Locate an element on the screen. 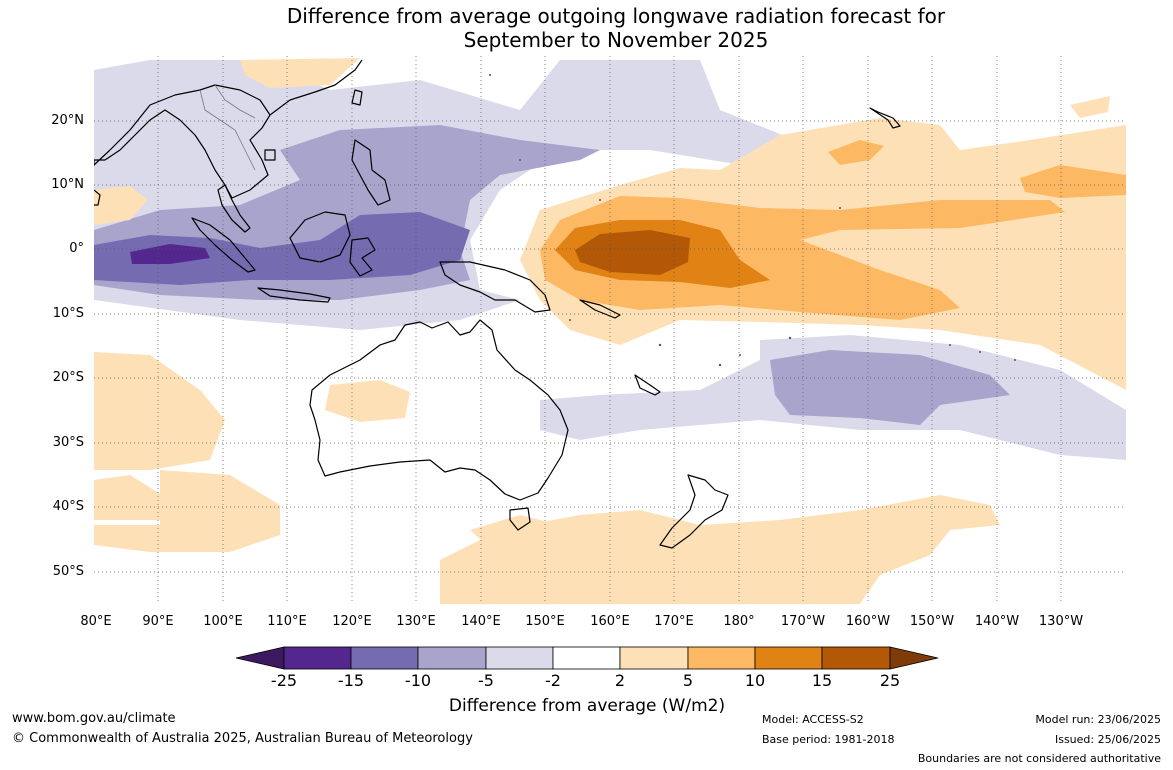 The height and width of the screenshot is (770, 1173). lat-tick-20s: 20°S is located at coordinates (68, 377).